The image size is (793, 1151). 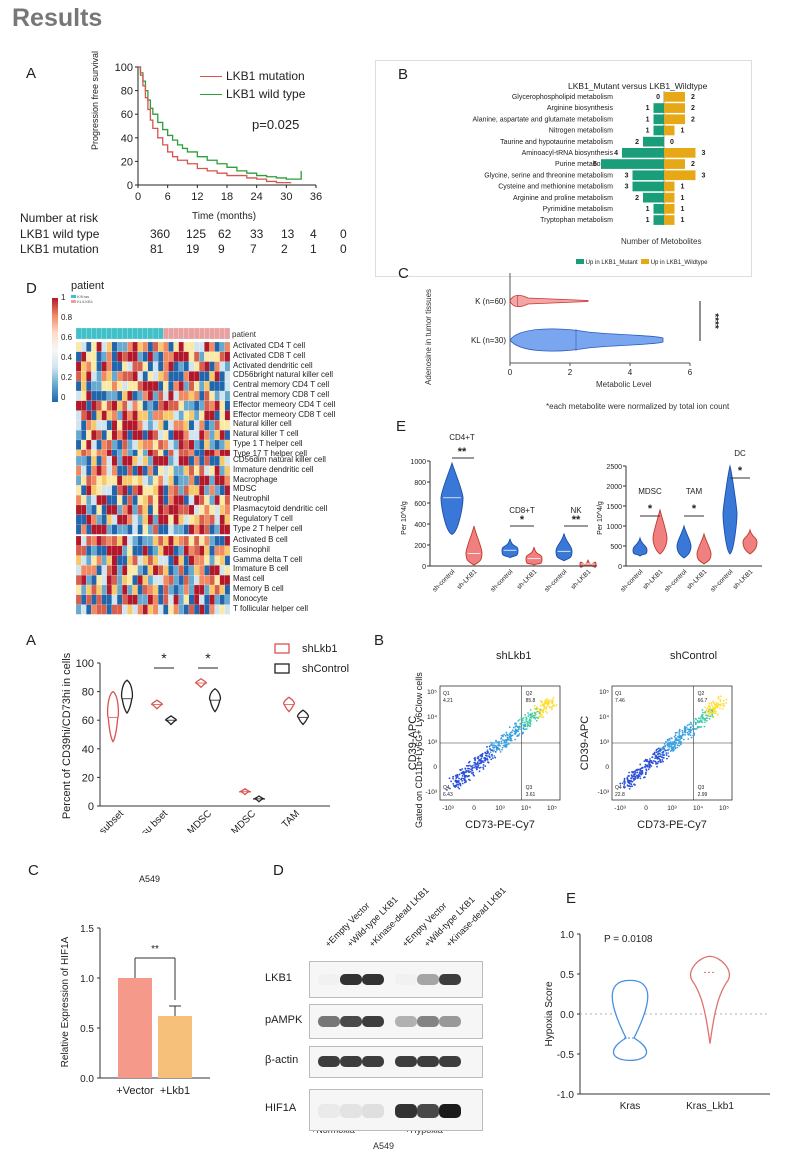 I want to click on count-wildtype: 1, so click(x=683, y=131).